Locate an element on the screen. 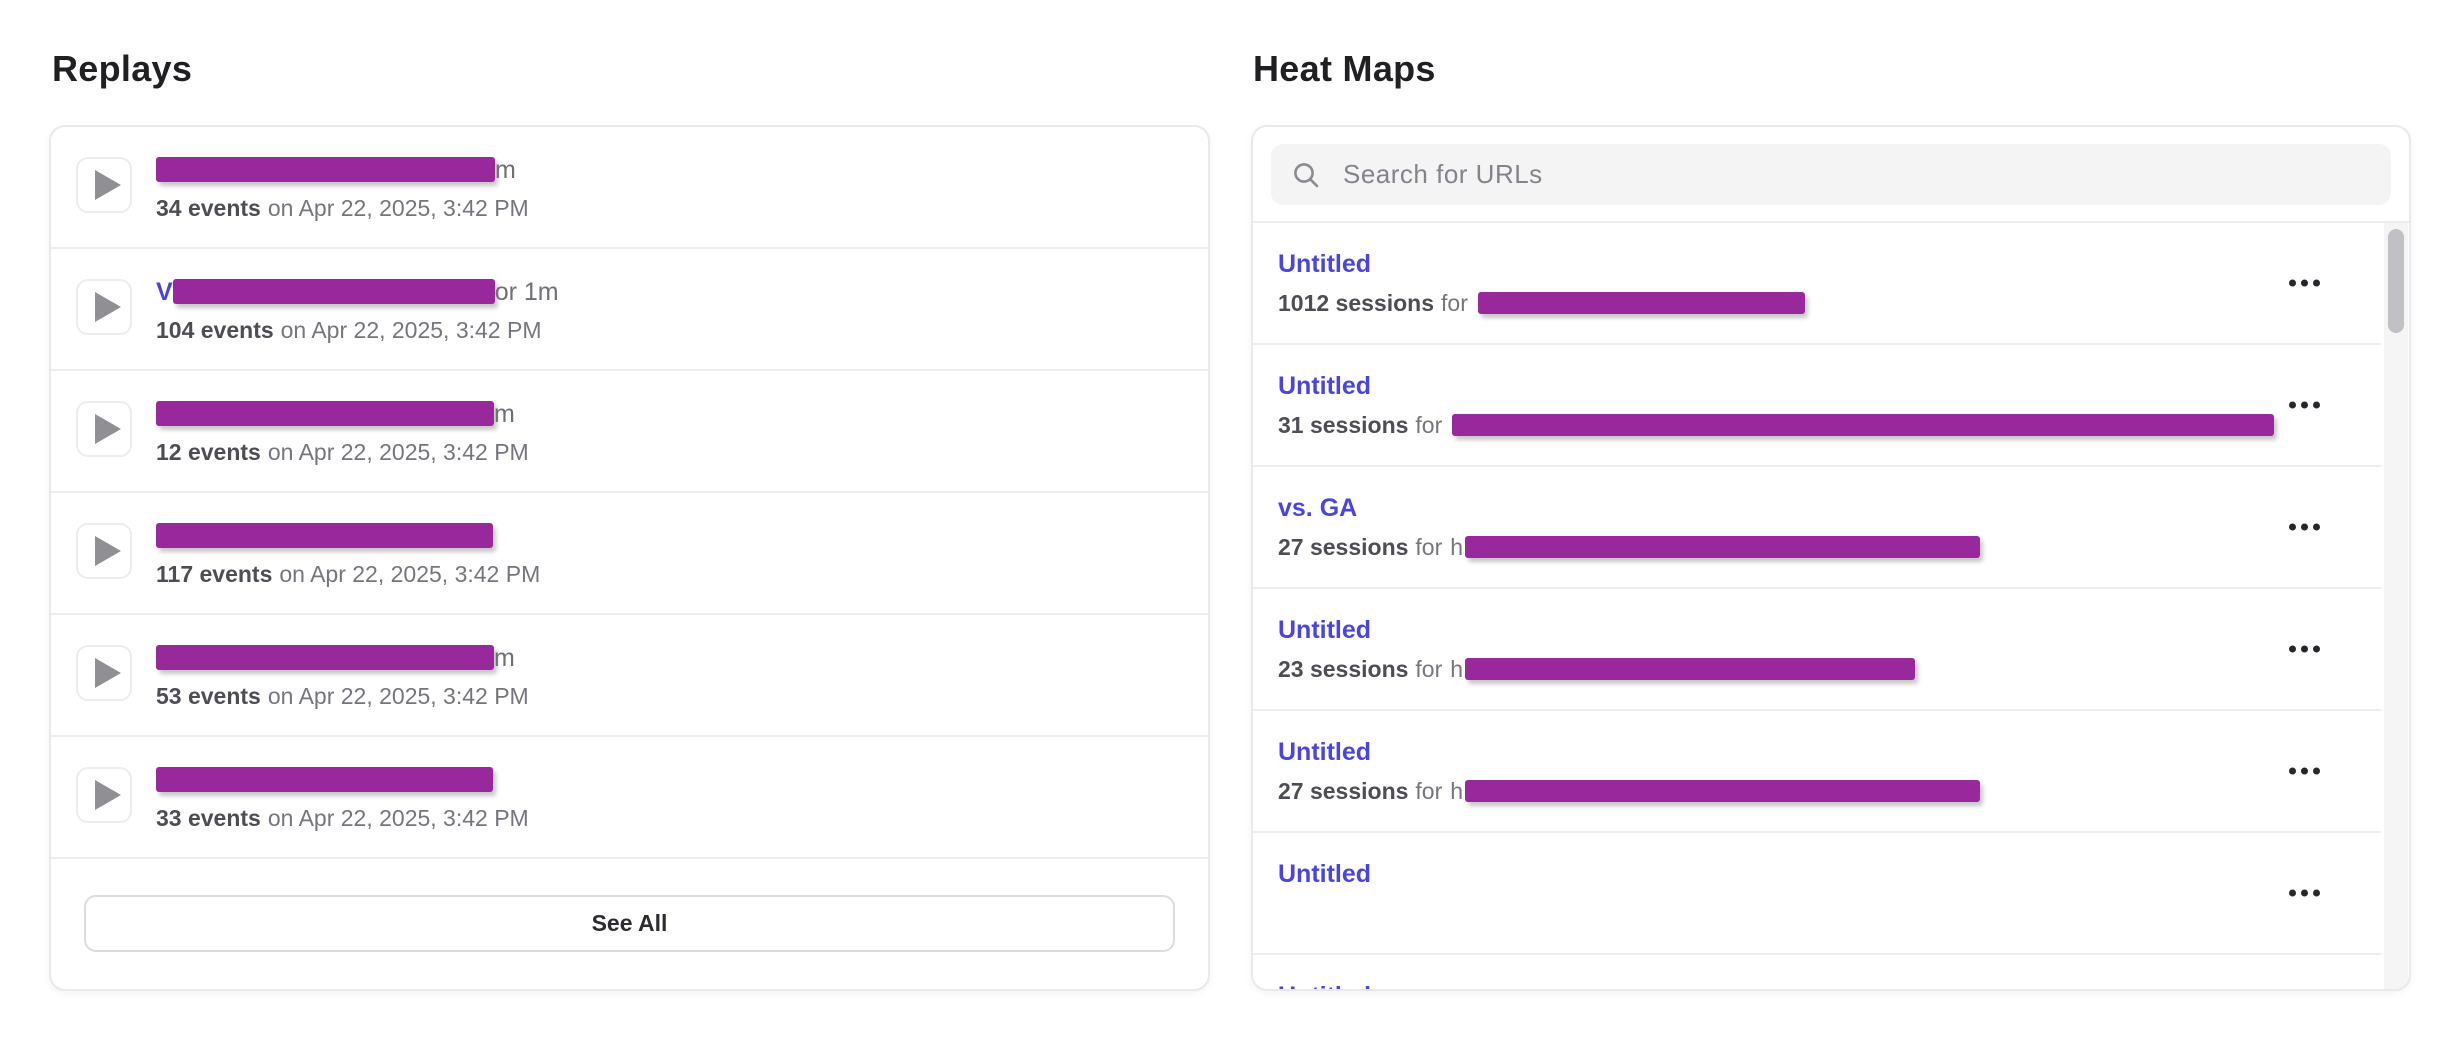  see-all-button: See All is located at coordinates (629, 923).